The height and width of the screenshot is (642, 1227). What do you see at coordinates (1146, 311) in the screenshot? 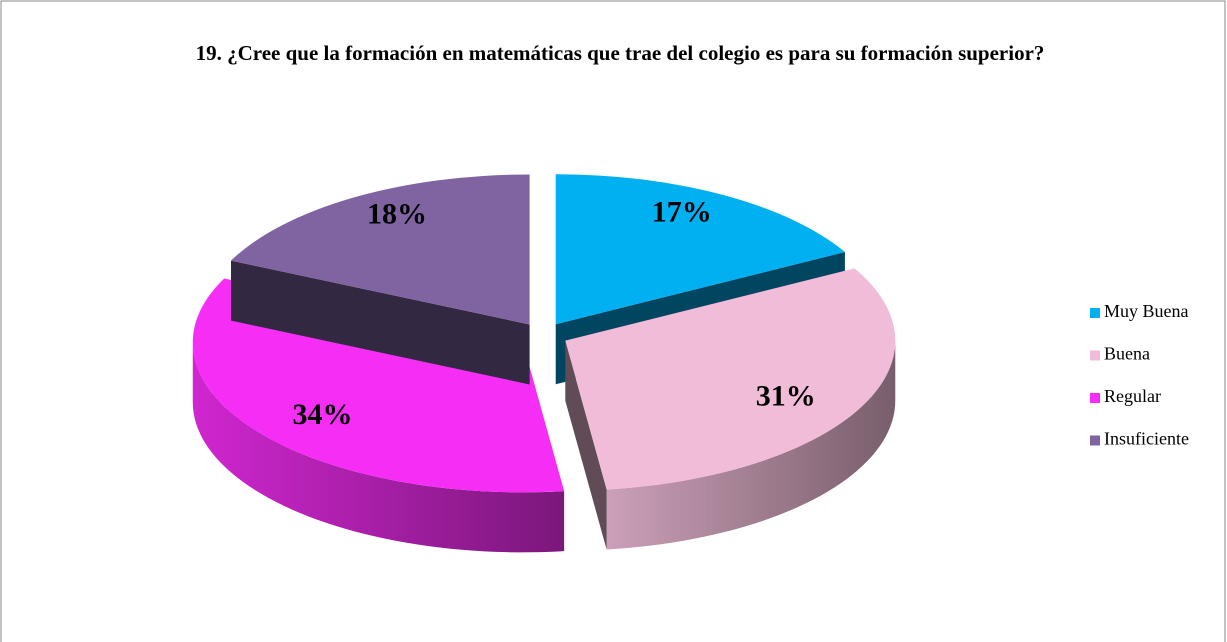
I see `legend-label: Muy Buena` at bounding box center [1146, 311].